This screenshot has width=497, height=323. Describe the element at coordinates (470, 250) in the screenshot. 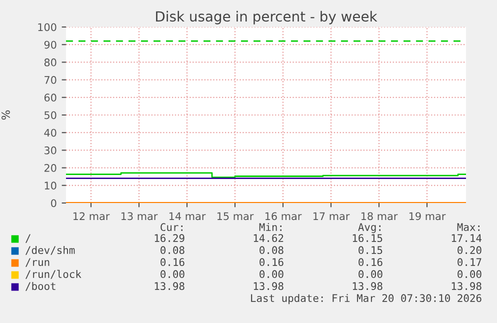

I see `text: 0.20` at that location.